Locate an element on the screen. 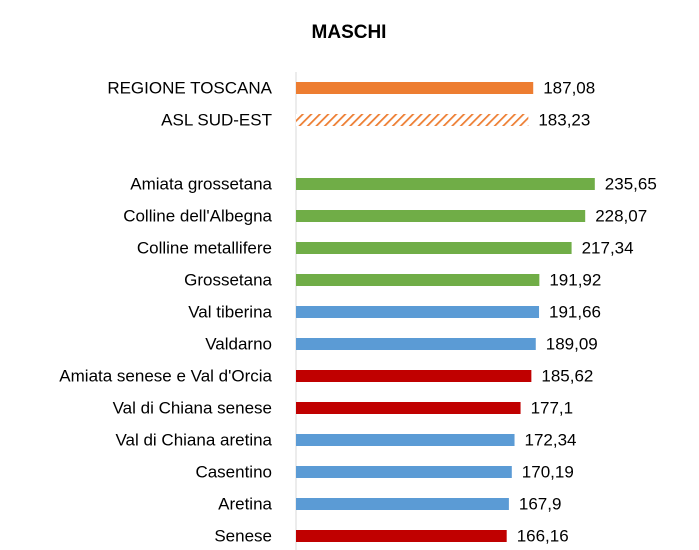  category-label: REGIONE TOSCANA is located at coordinates (189, 87).